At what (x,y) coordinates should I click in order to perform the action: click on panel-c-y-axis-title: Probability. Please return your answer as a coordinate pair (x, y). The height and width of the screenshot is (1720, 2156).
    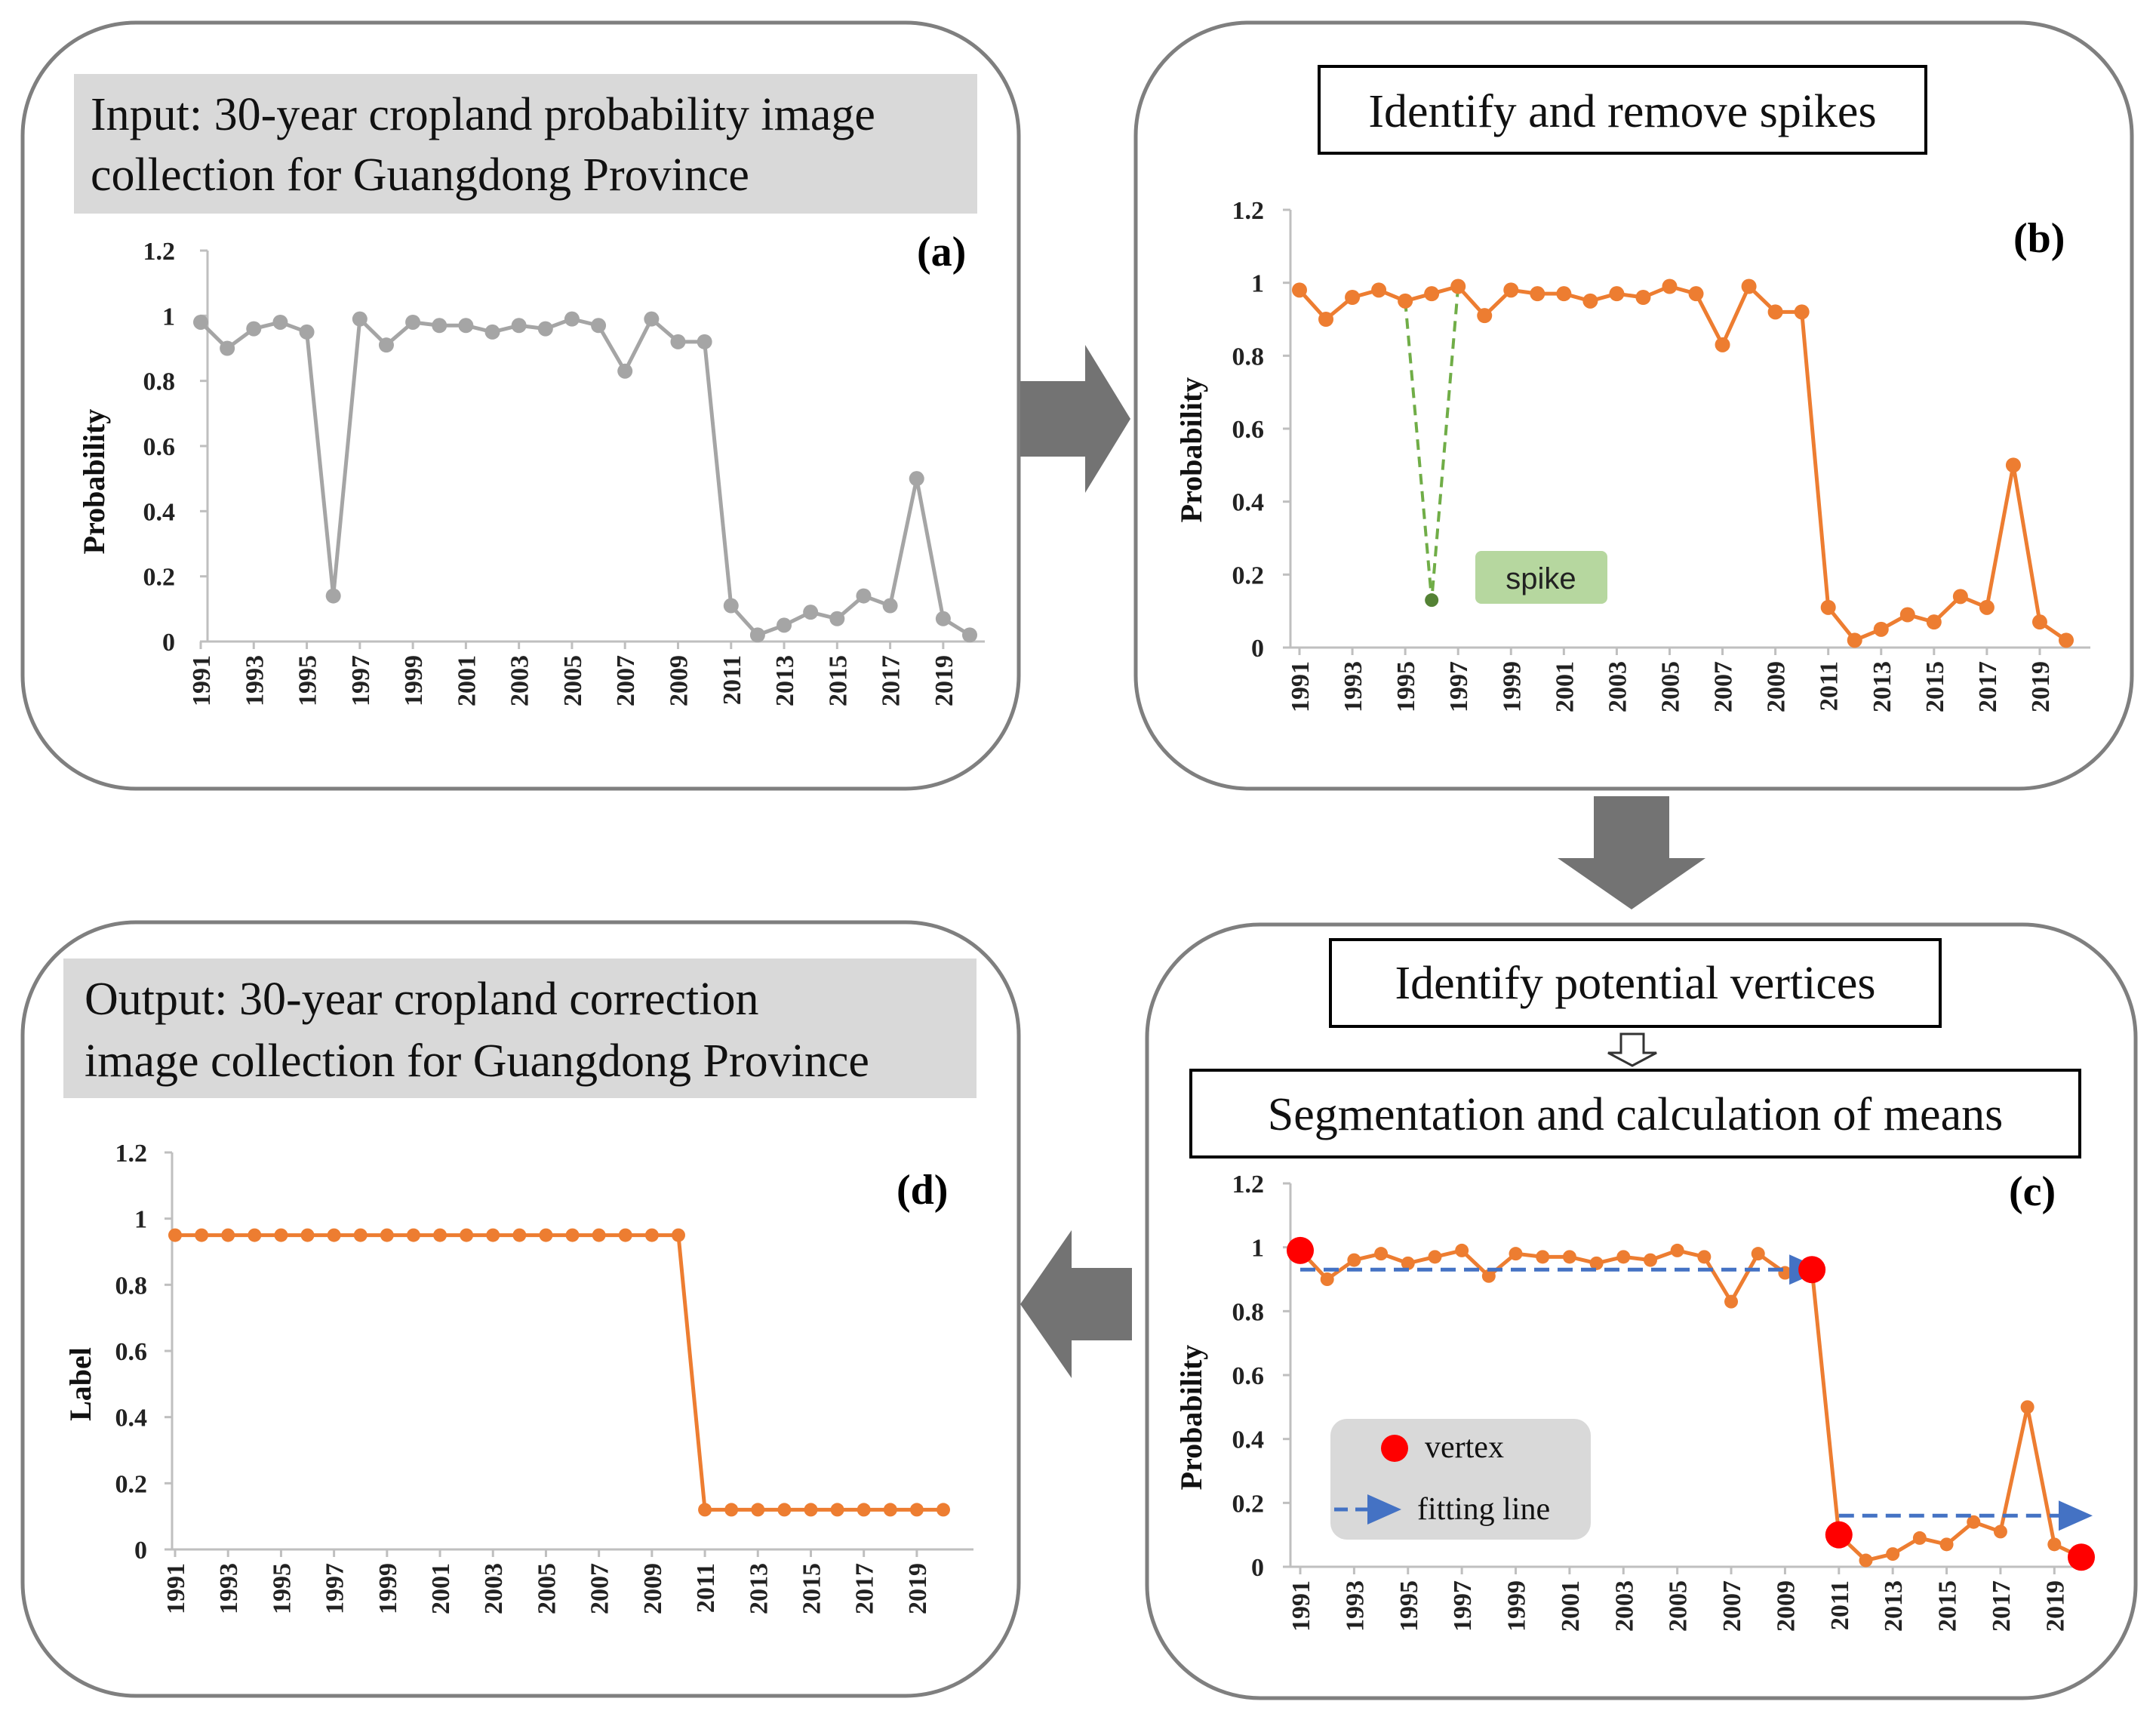
    Looking at the image, I should click on (1191, 1418).